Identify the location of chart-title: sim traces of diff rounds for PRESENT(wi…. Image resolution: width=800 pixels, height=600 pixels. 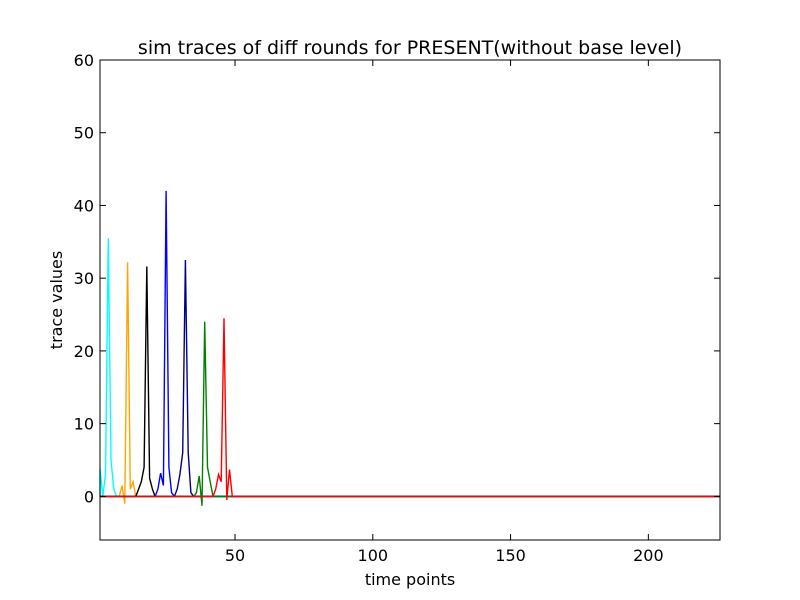
(410, 48).